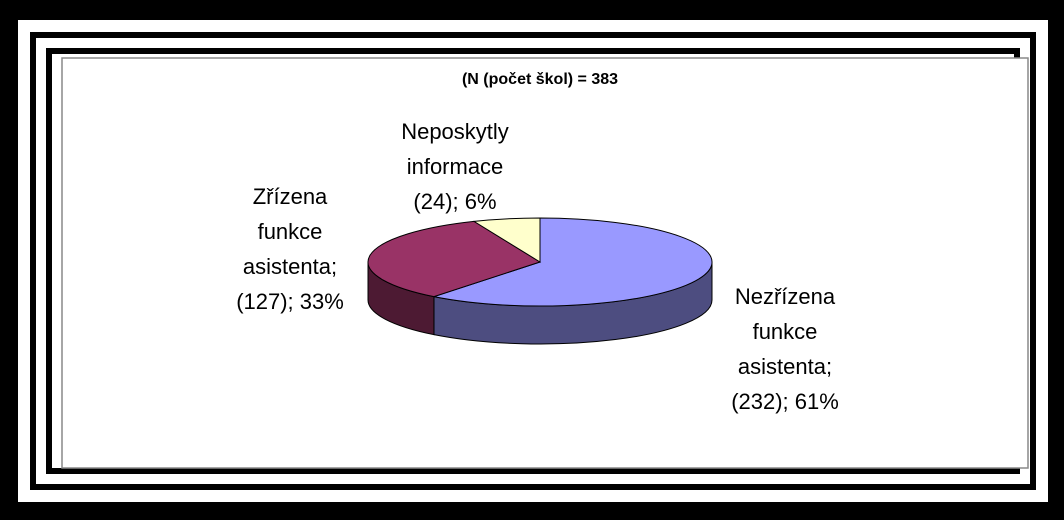 The height and width of the screenshot is (520, 1064). I want to click on slice-label: Zřízena, so click(290, 196).